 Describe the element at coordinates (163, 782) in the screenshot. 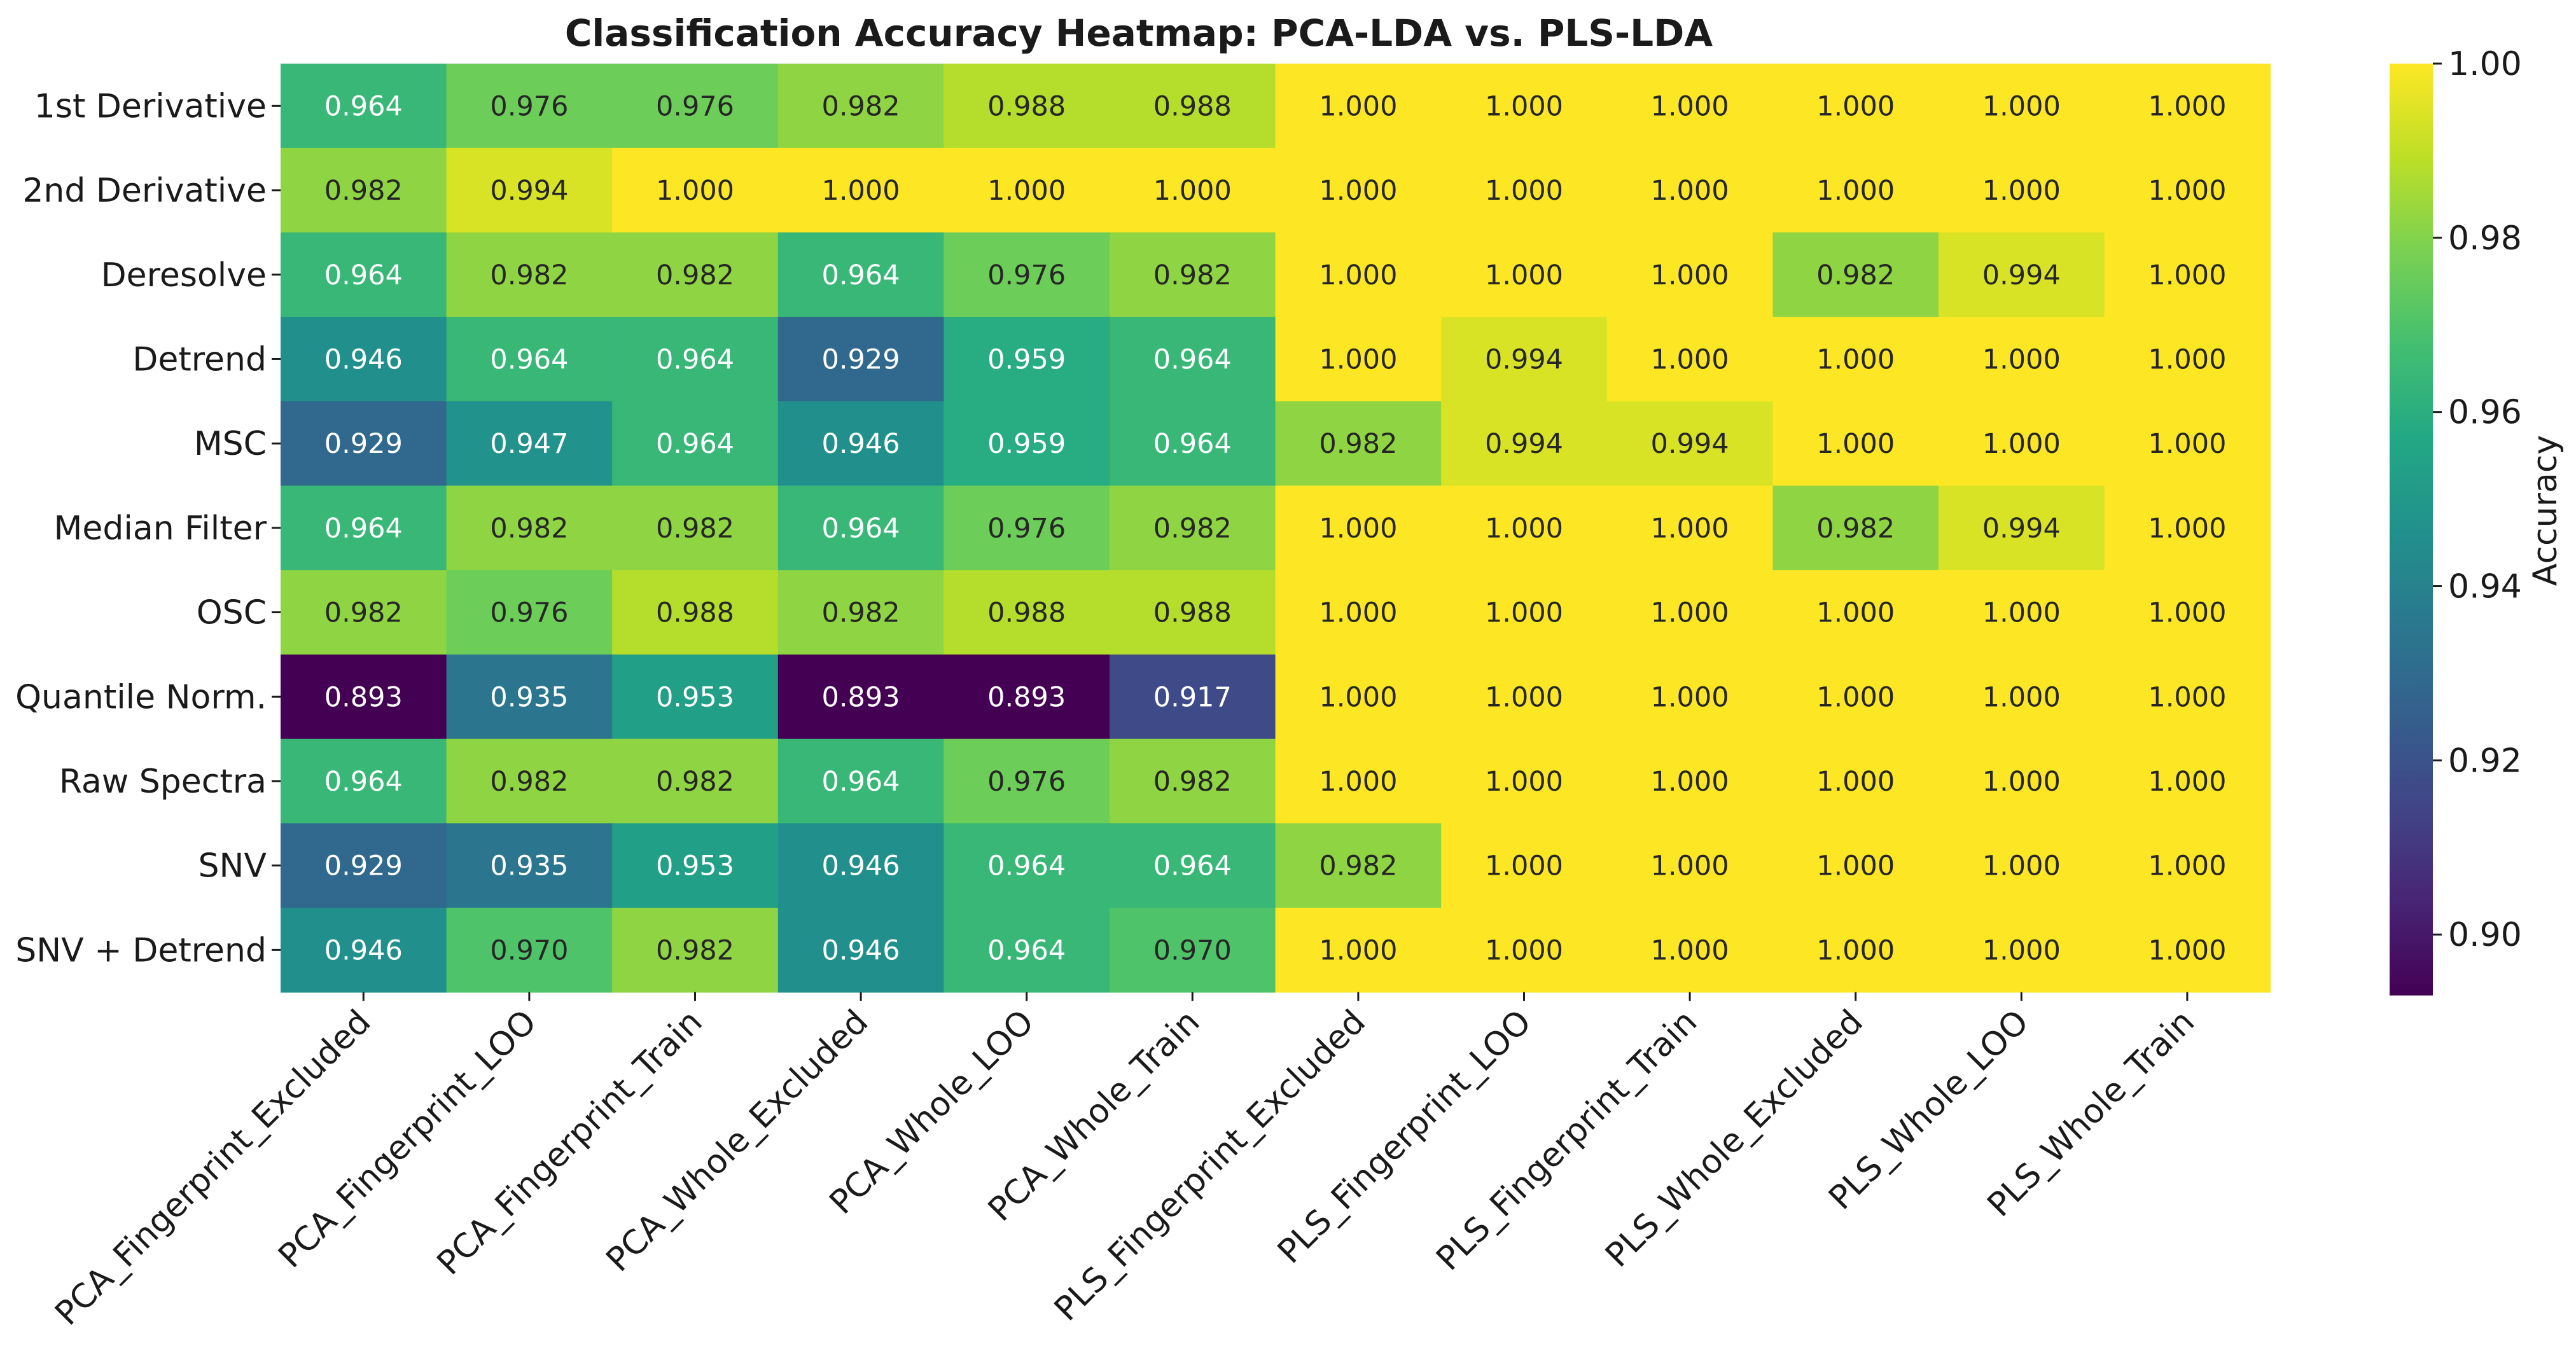

I see `row-label: Raw Spectra` at that location.